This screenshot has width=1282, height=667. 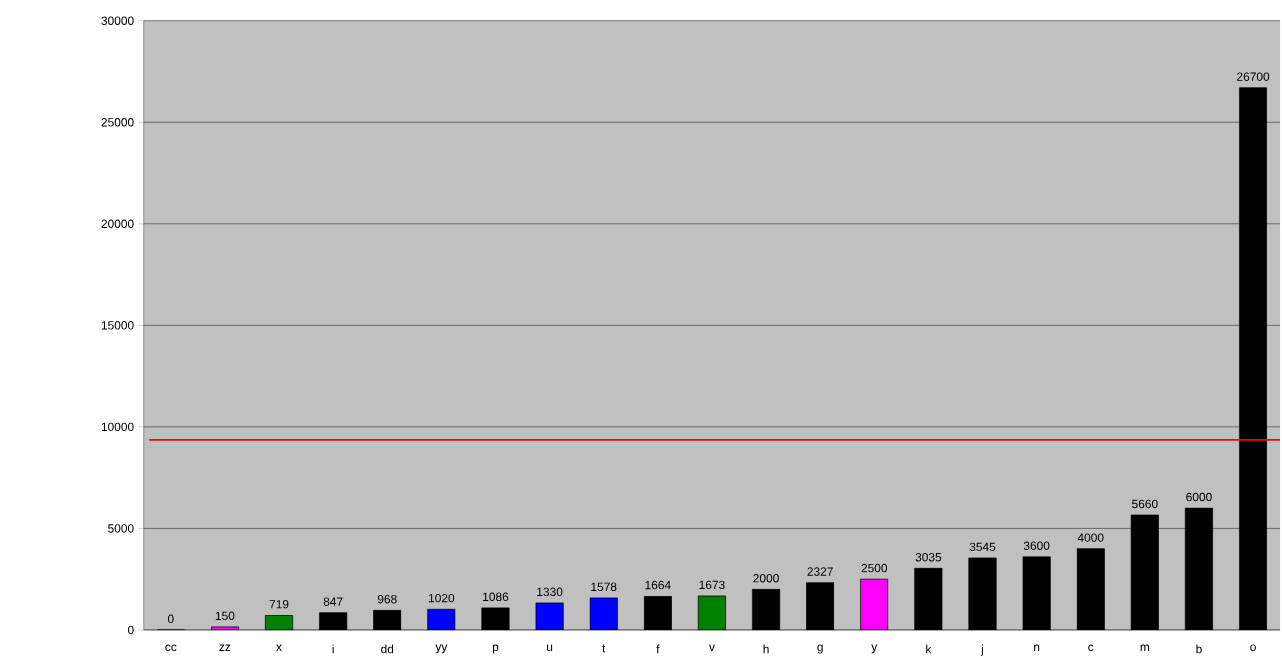 What do you see at coordinates (496, 597) in the screenshot?
I see `data-label: 1086` at bounding box center [496, 597].